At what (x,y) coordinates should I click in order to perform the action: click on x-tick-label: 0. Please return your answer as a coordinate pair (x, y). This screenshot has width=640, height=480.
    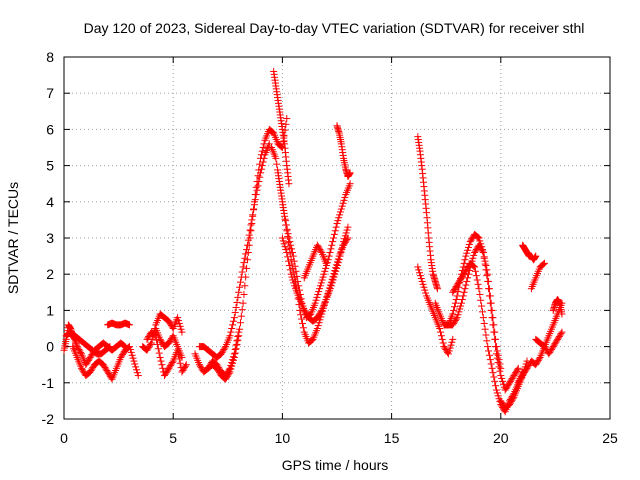
    Looking at the image, I should click on (64, 438).